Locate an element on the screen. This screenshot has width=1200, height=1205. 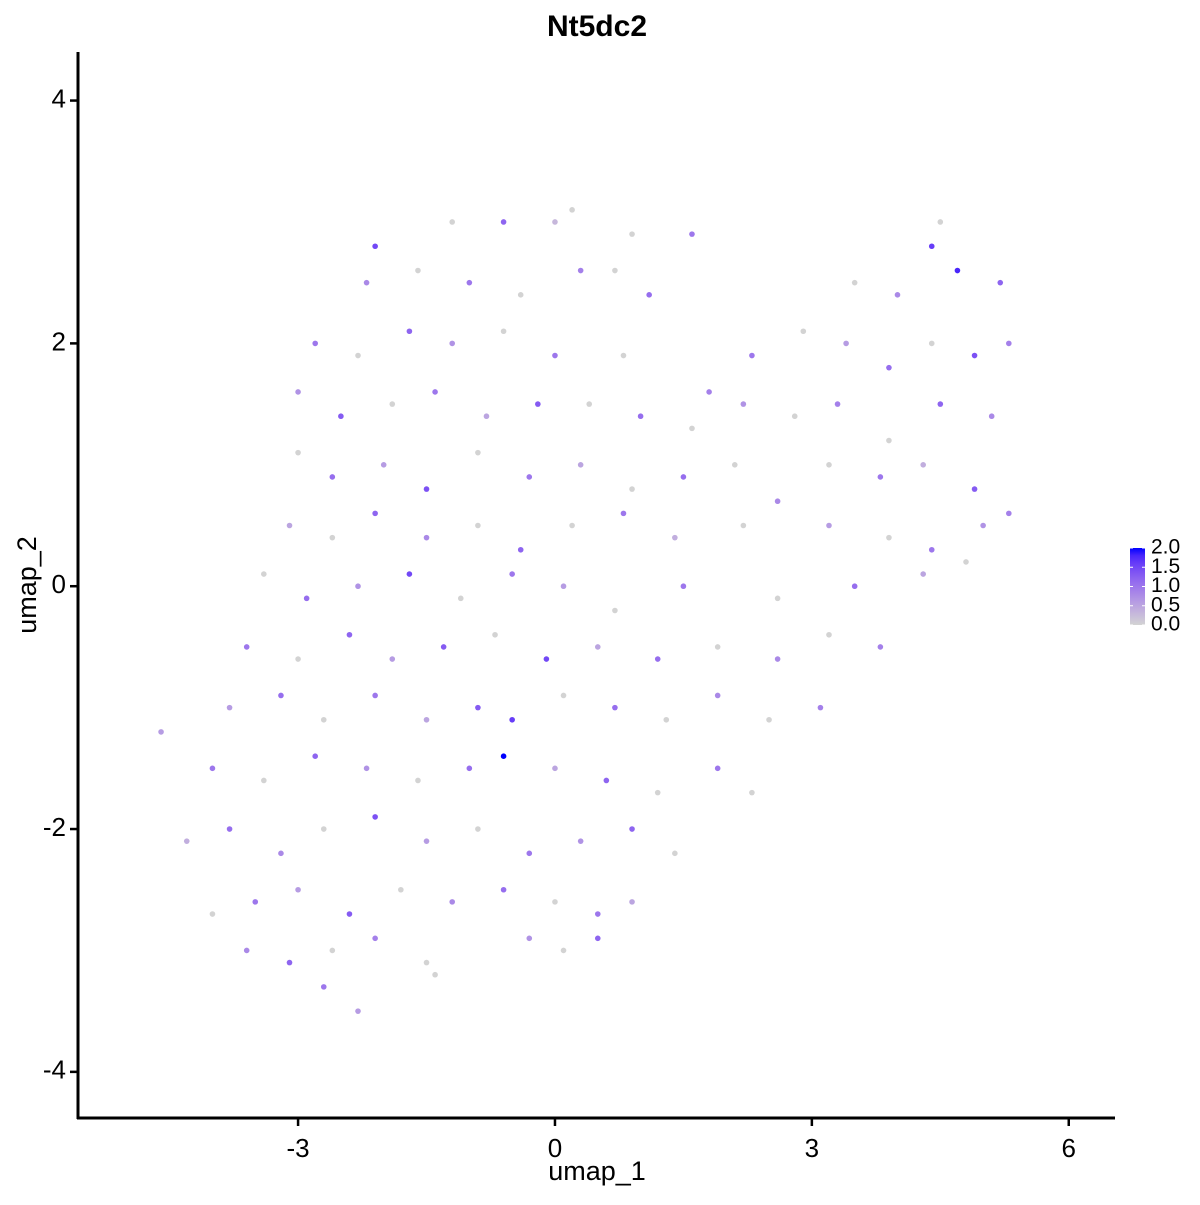
y-tick-label: -4 is located at coordinates (54, 1070).